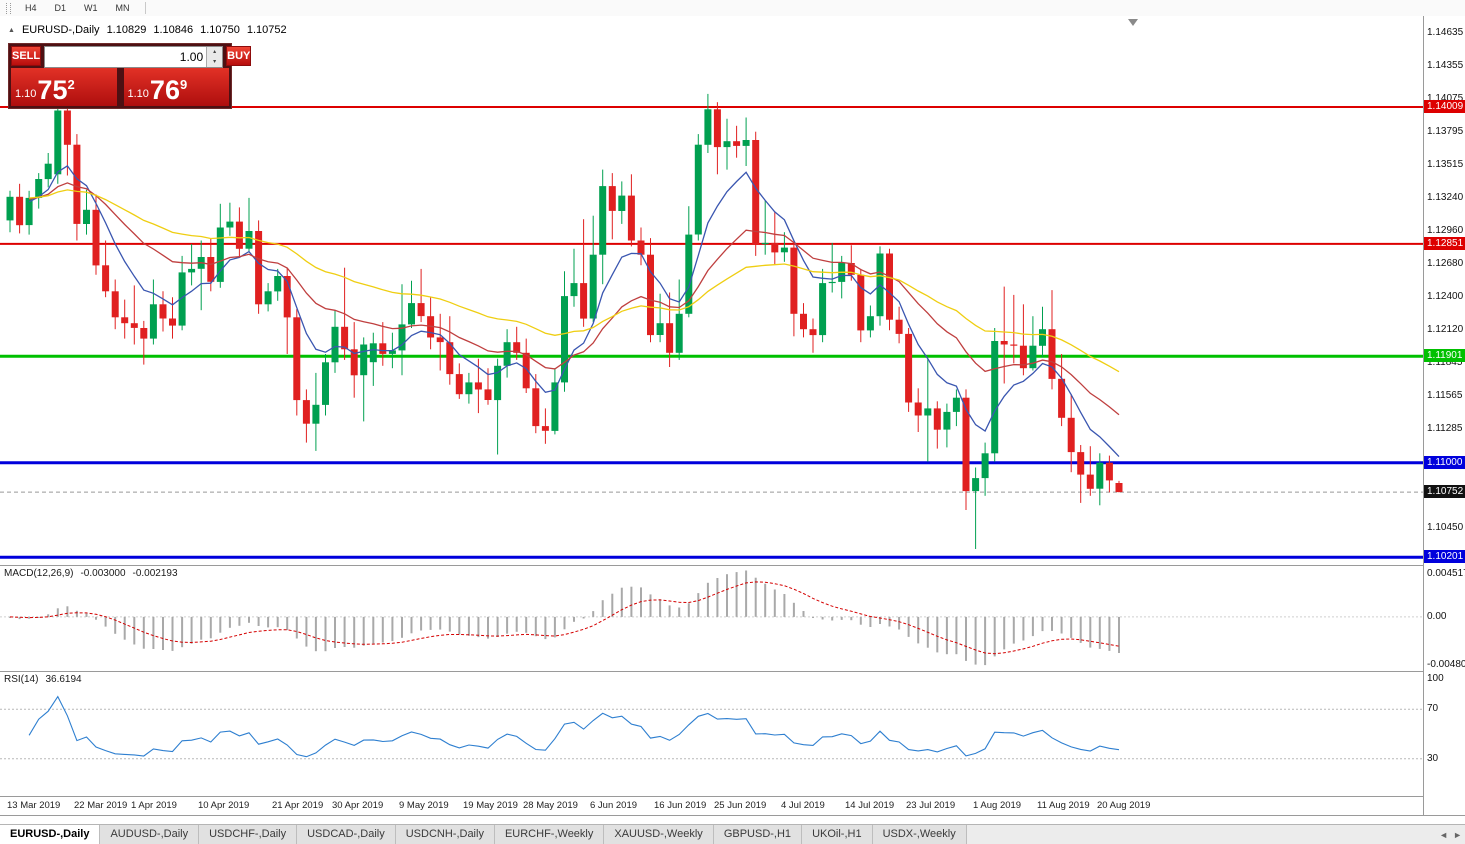  What do you see at coordinates (1446, 573) in the screenshot?
I see `macd-axis-label: 0.004517` at bounding box center [1446, 573].